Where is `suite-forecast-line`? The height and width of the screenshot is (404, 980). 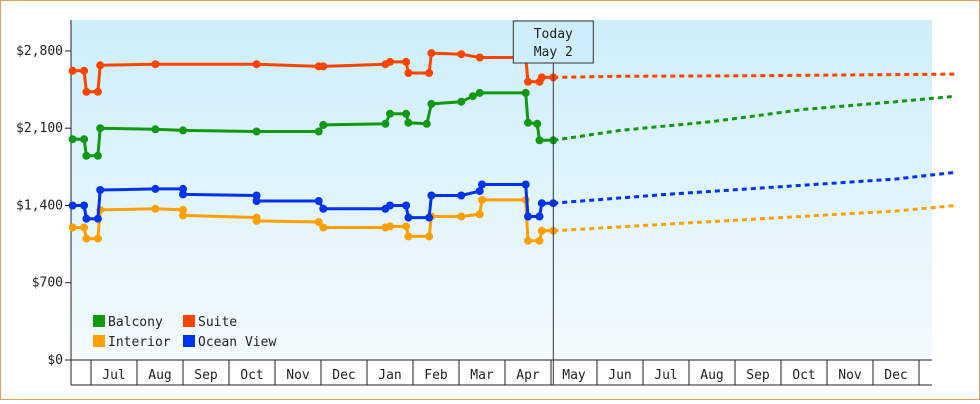 suite-forecast-line is located at coordinates (754, 75).